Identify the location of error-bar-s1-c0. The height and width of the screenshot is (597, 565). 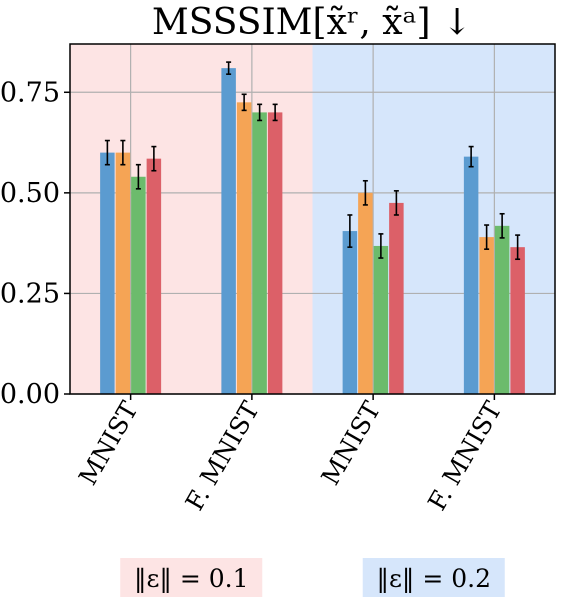
(123, 152).